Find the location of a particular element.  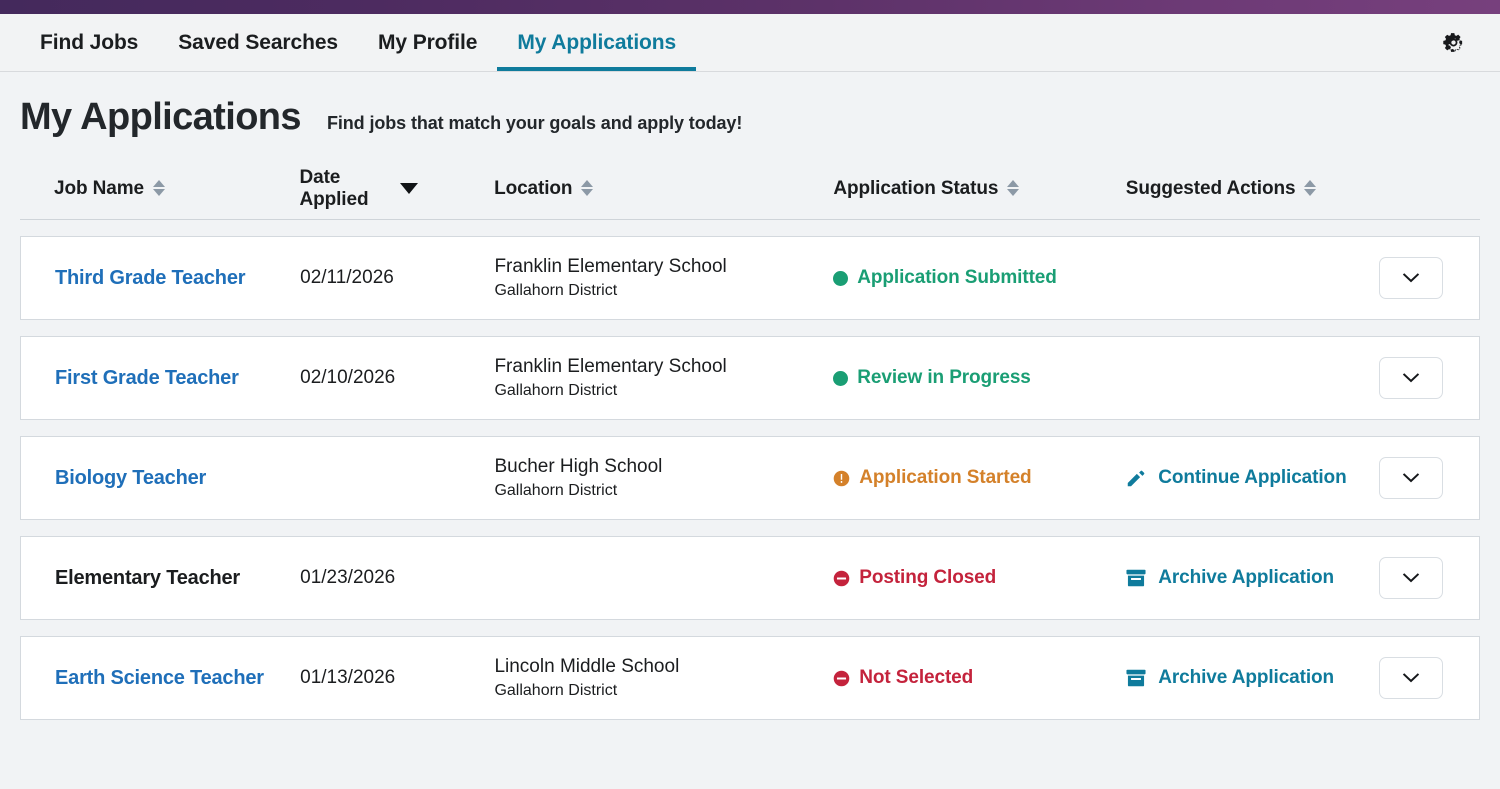

suggested-action-label: Archive Application is located at coordinates (1246, 577).